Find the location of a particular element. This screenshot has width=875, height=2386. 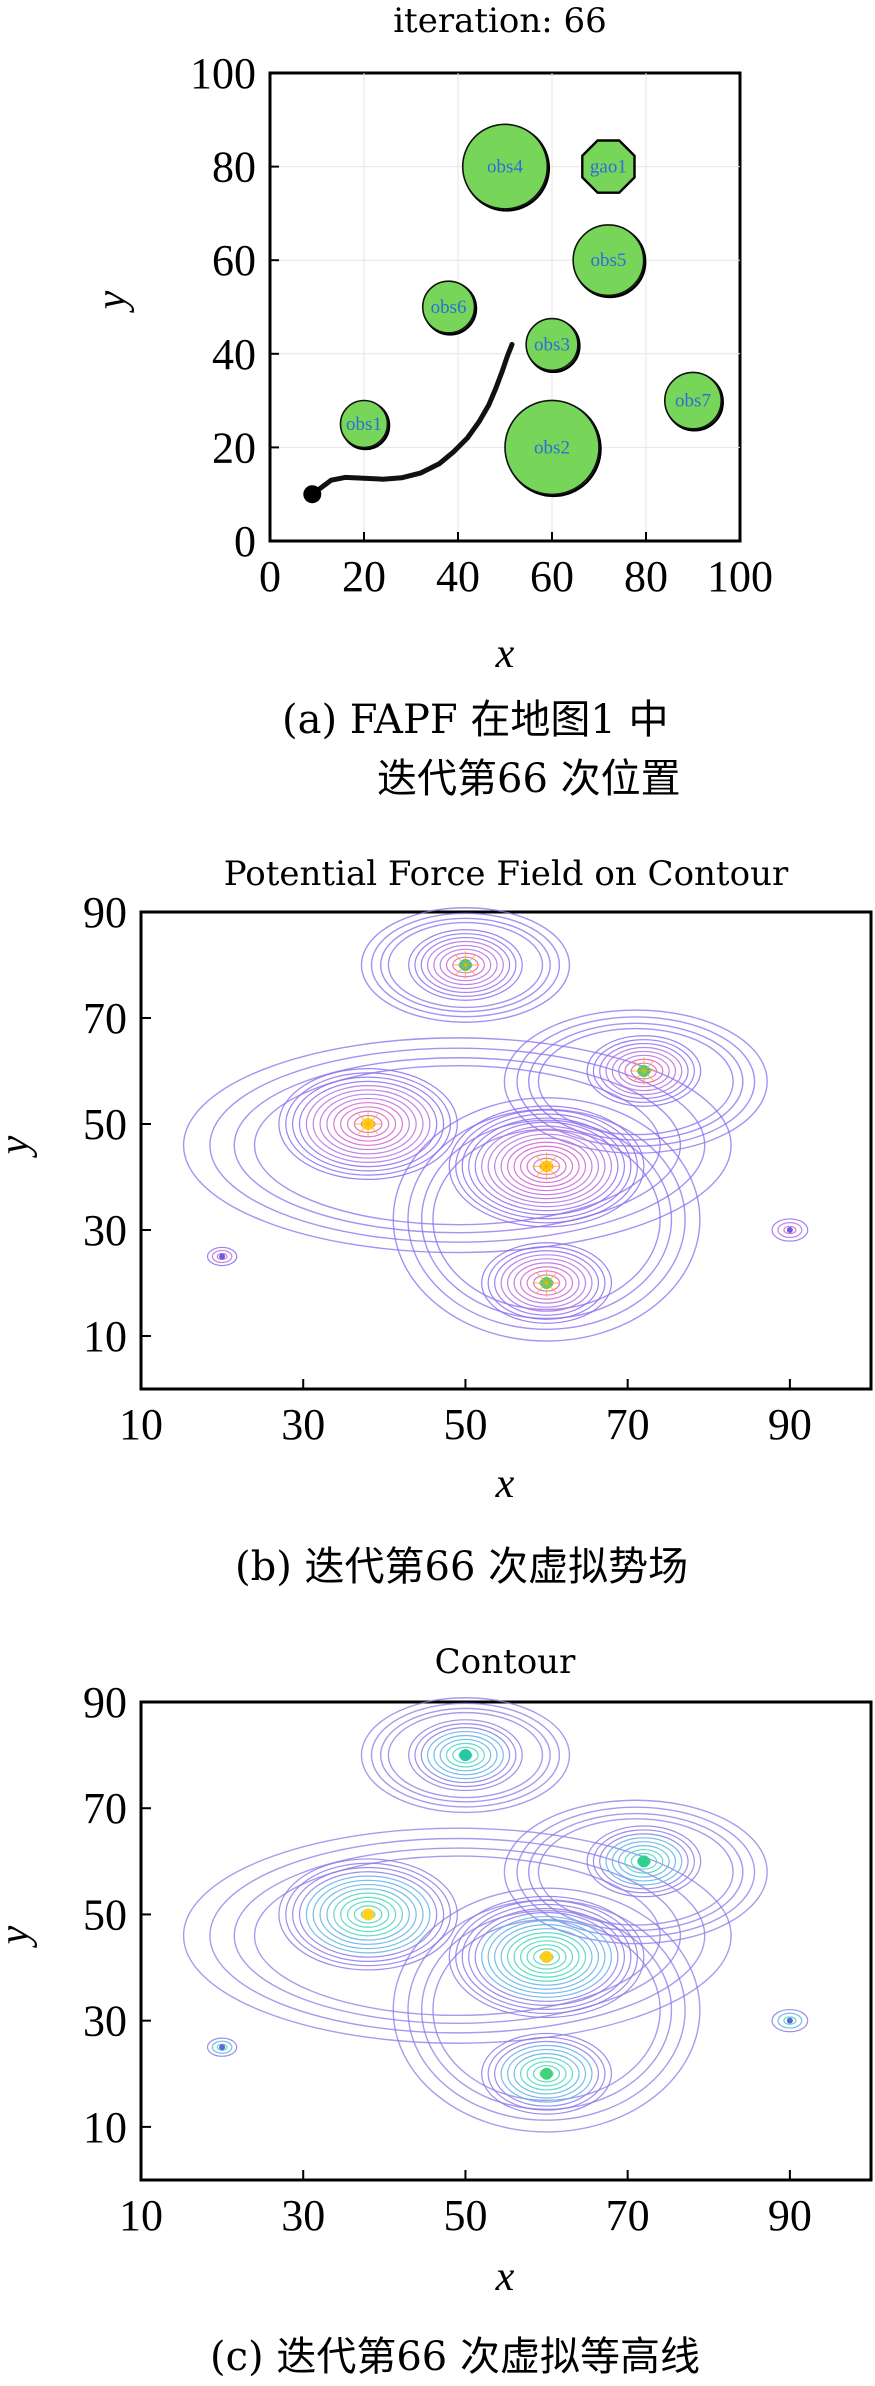

panel-a-obstacles: obs1 obs2 obs3 obs4 obs5 obs6 obs7 gao1 is located at coordinates (531, 310).